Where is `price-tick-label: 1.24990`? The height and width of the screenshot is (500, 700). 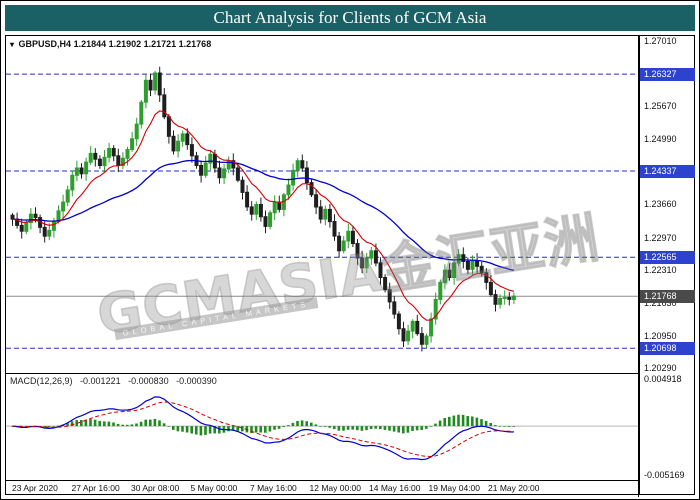
price-tick-label: 1.24990 is located at coordinates (660, 139).